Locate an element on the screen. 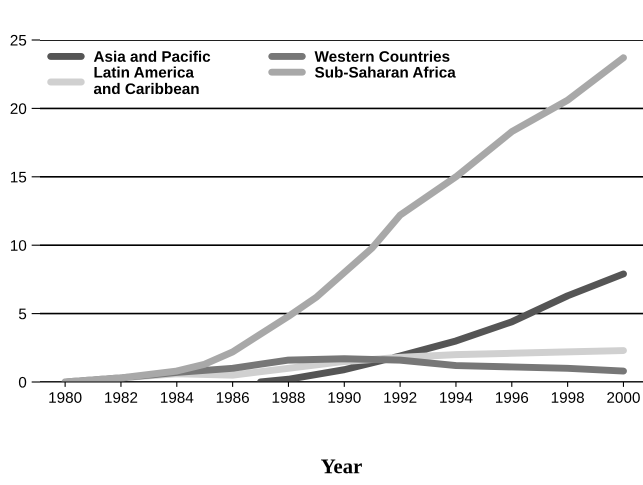 This screenshot has height=485, width=643. y-tick-label: 20 is located at coordinates (18, 108).